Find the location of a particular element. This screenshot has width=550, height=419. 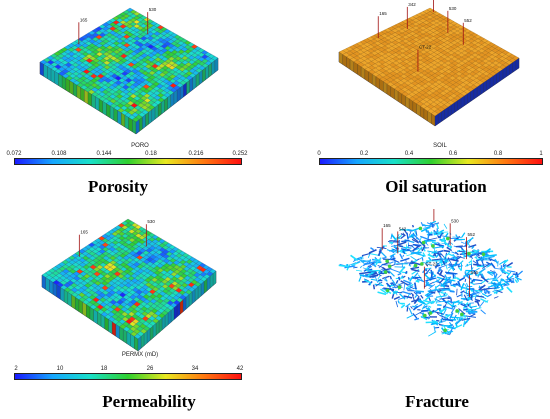

soil-wells: 1653425304016552CT-22 is located at coordinates (424, 36).